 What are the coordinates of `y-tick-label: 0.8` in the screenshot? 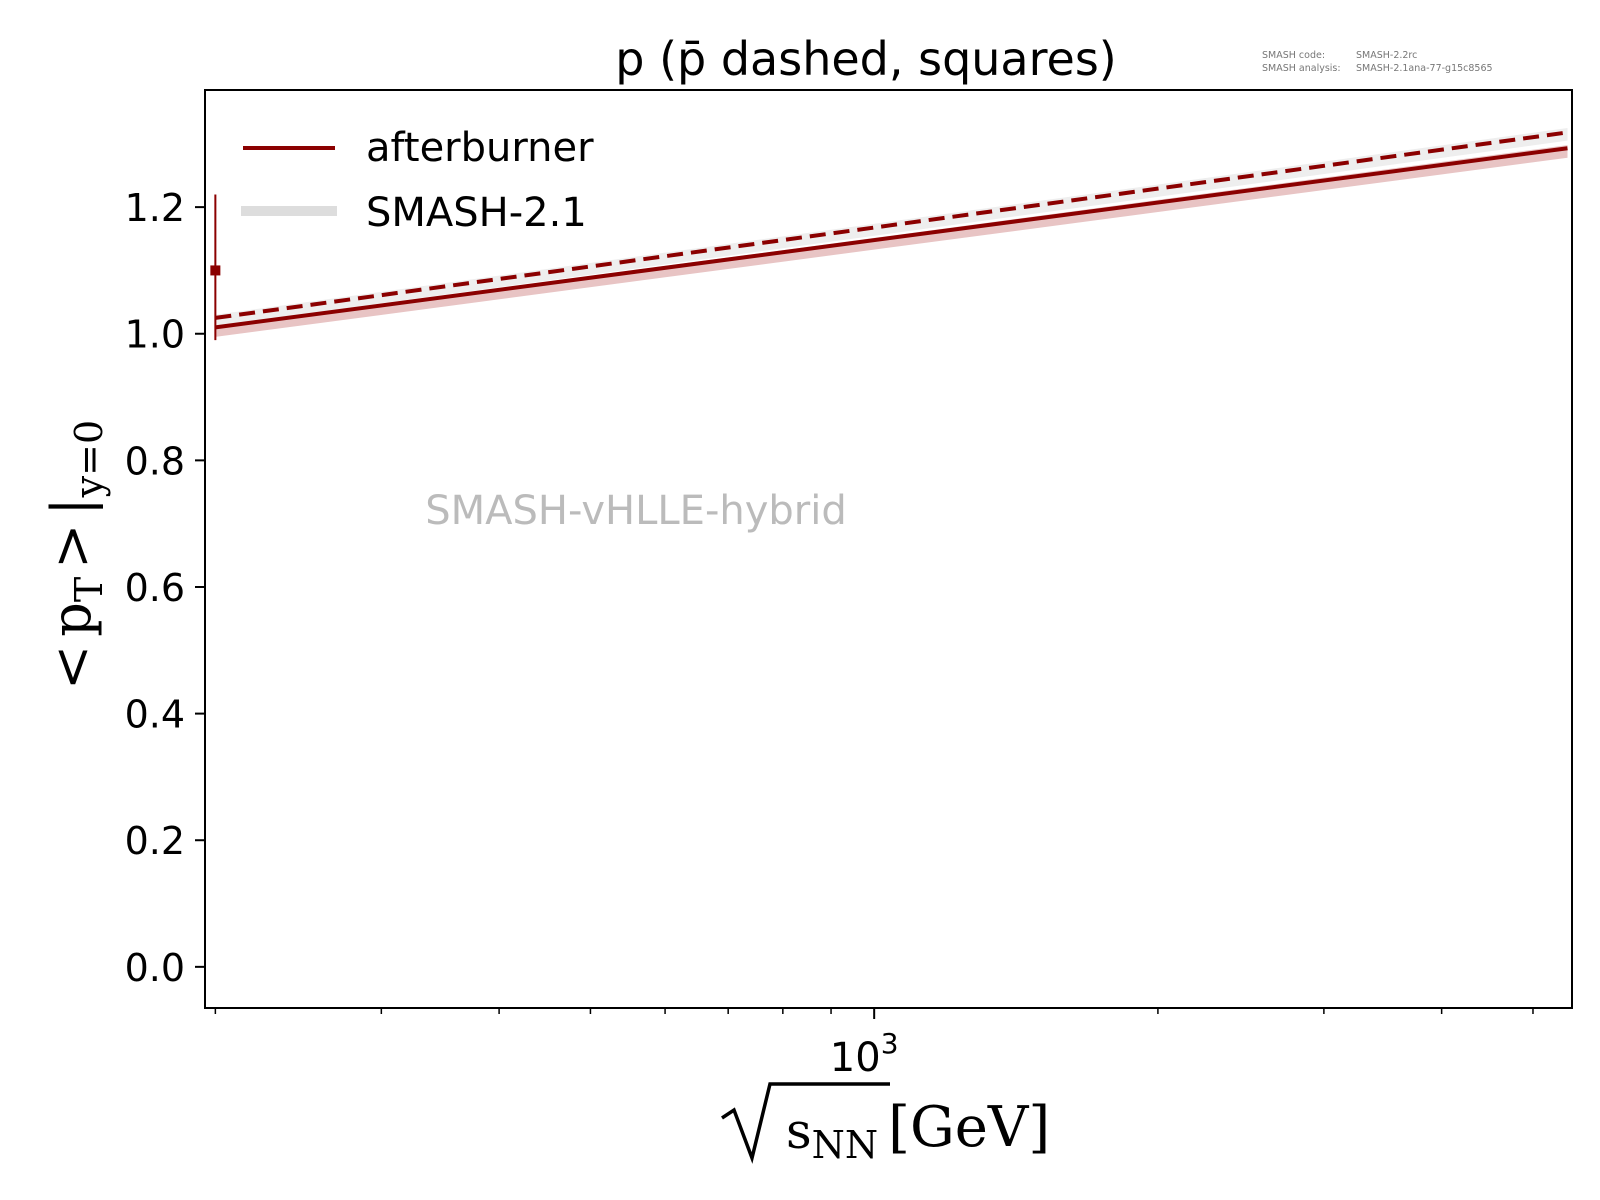 It's located at (155, 461).